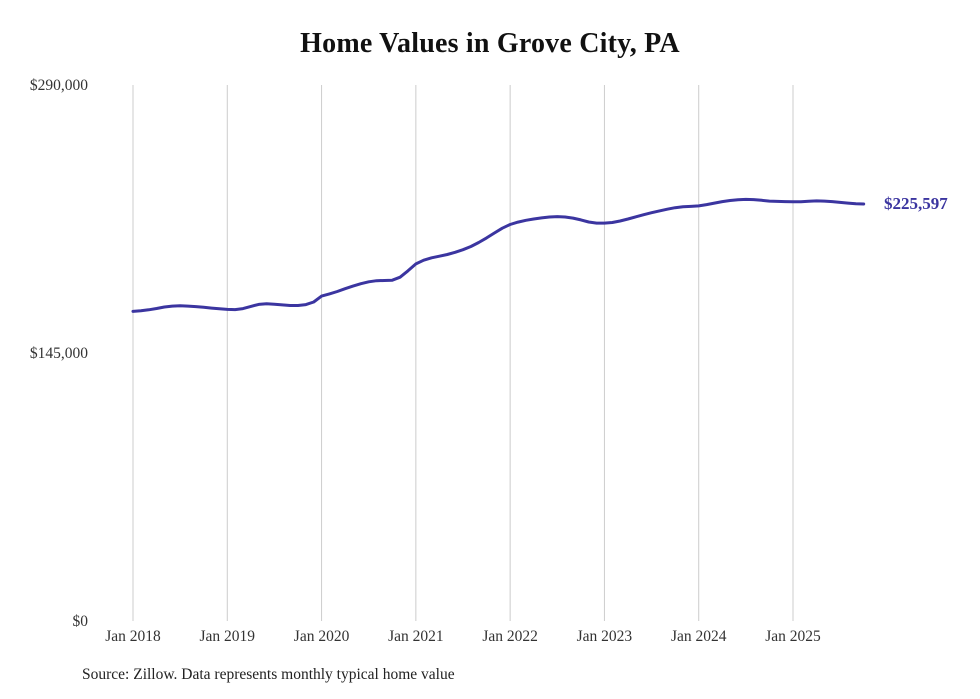  Describe the element at coordinates (498, 255) in the screenshot. I see `series-line` at that location.